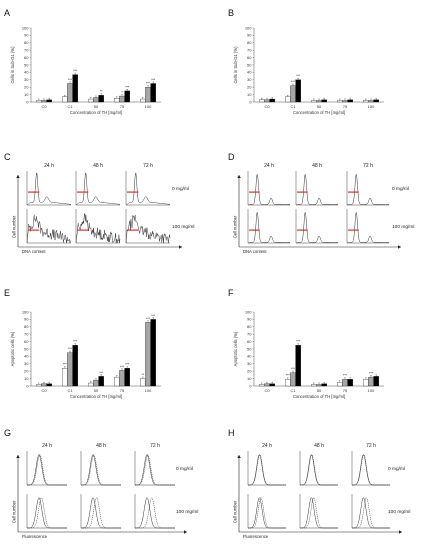 This screenshot has height=550, width=422. What do you see at coordinates (122, 106) in the screenshot?
I see `category-label: 75` at bounding box center [122, 106].